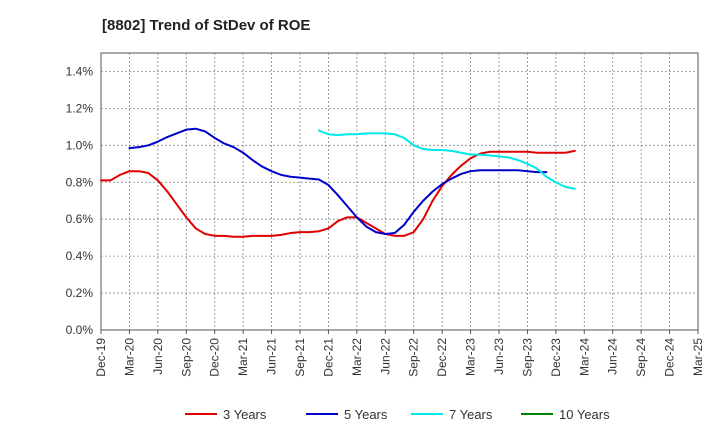 This screenshot has height=445, width=720. I want to click on legend-label: 10 Years, so click(584, 414).